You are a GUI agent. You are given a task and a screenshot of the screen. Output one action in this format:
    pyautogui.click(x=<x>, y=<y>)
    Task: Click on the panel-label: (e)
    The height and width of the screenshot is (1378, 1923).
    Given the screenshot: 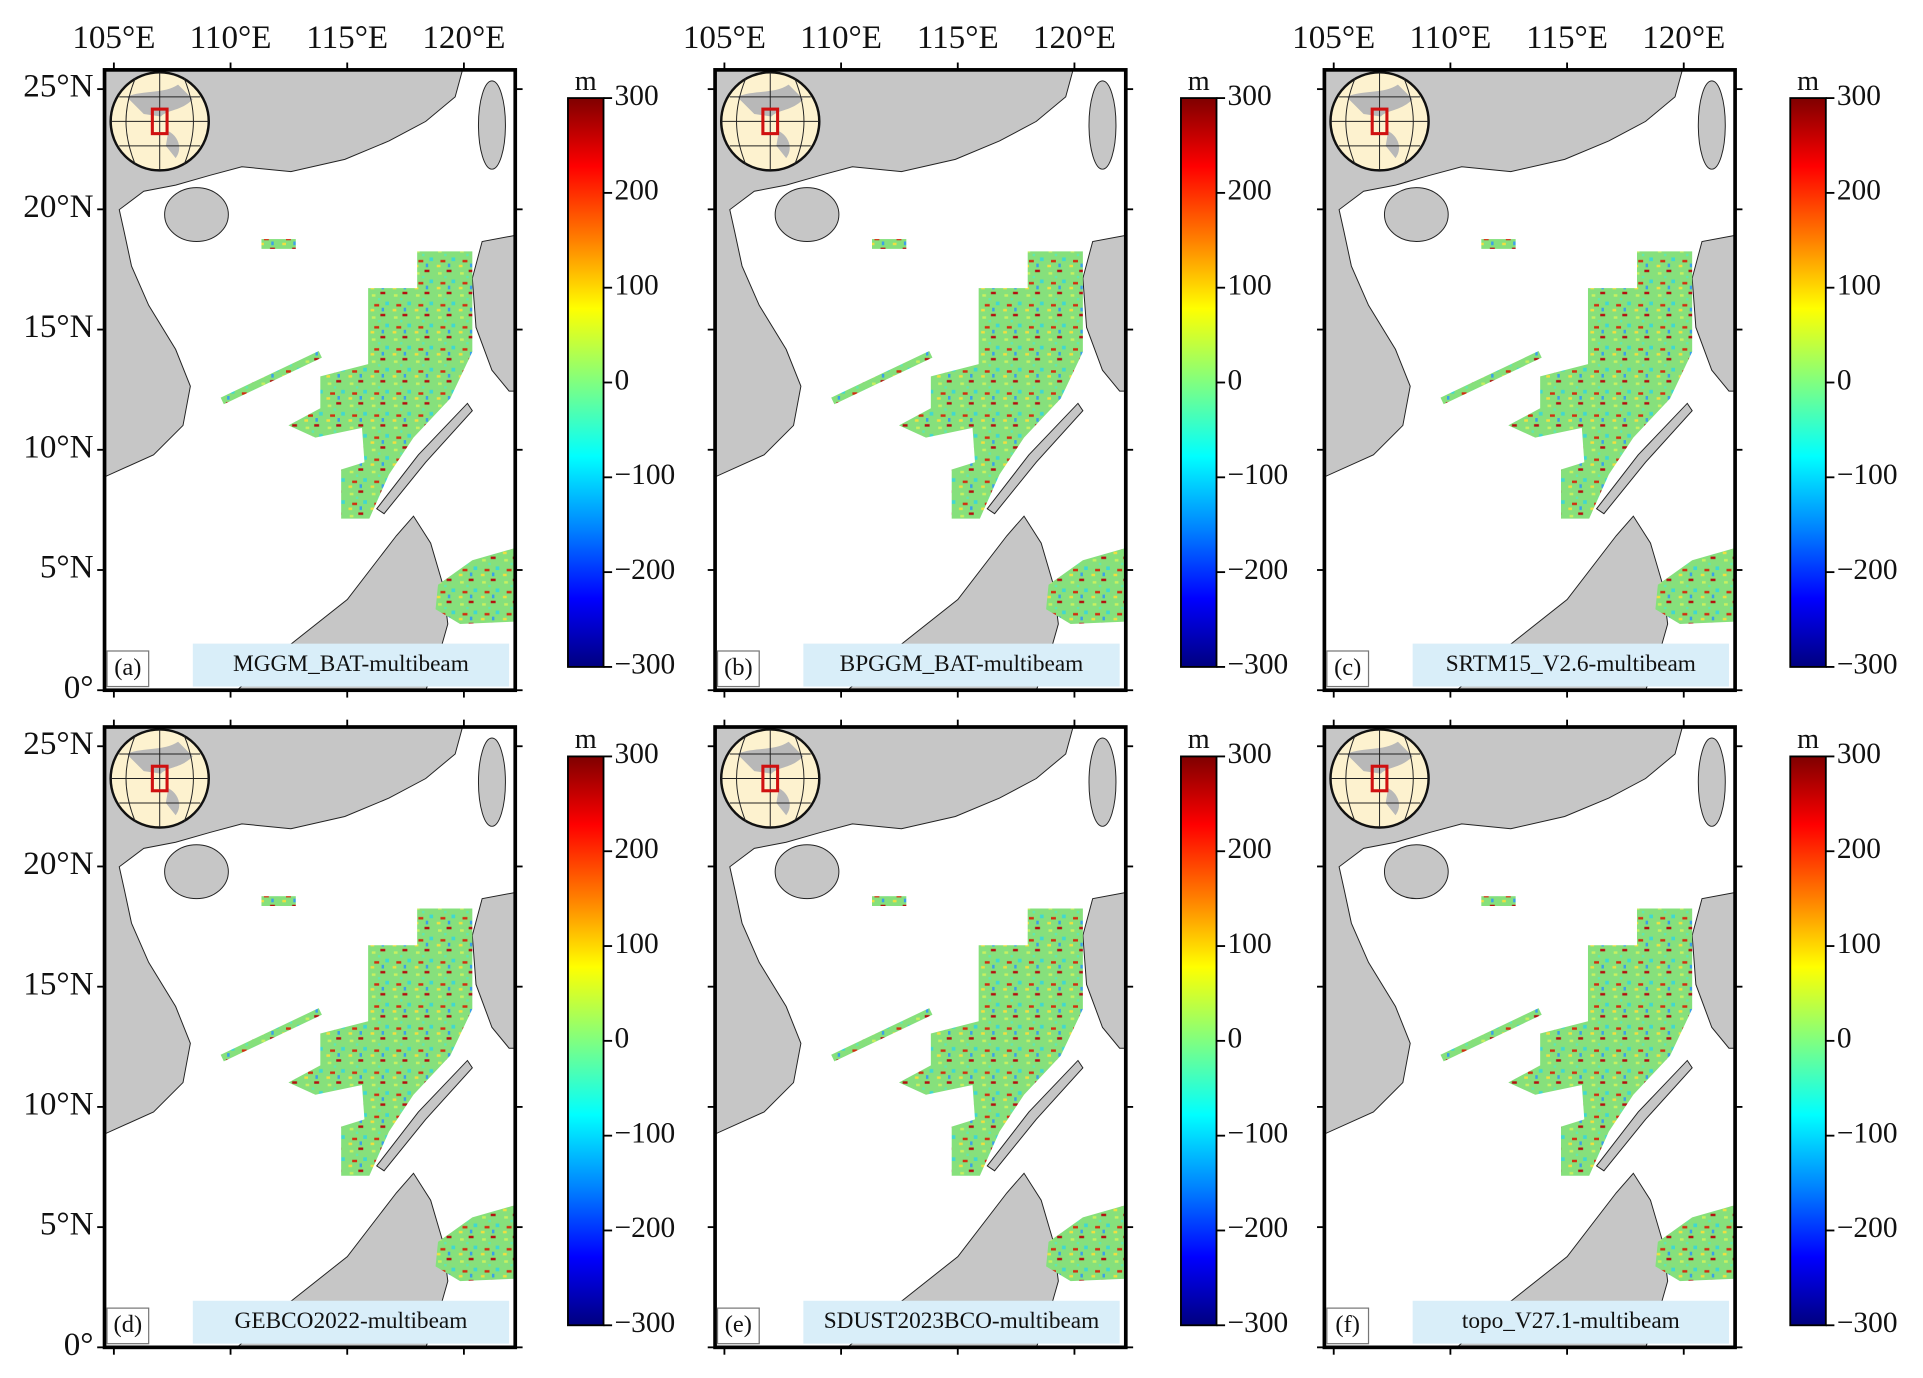 What is the action you would take?
    pyautogui.click(x=738, y=1324)
    